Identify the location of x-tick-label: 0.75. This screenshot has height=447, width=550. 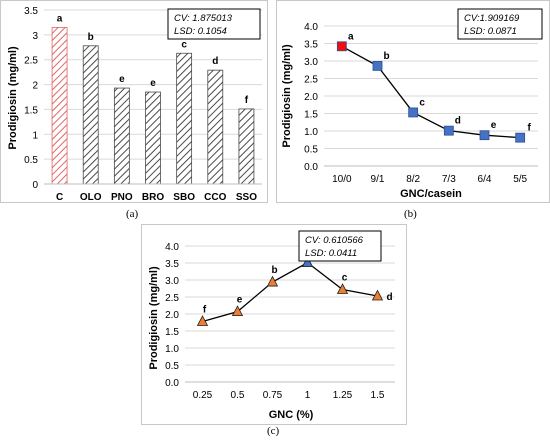
(273, 395).